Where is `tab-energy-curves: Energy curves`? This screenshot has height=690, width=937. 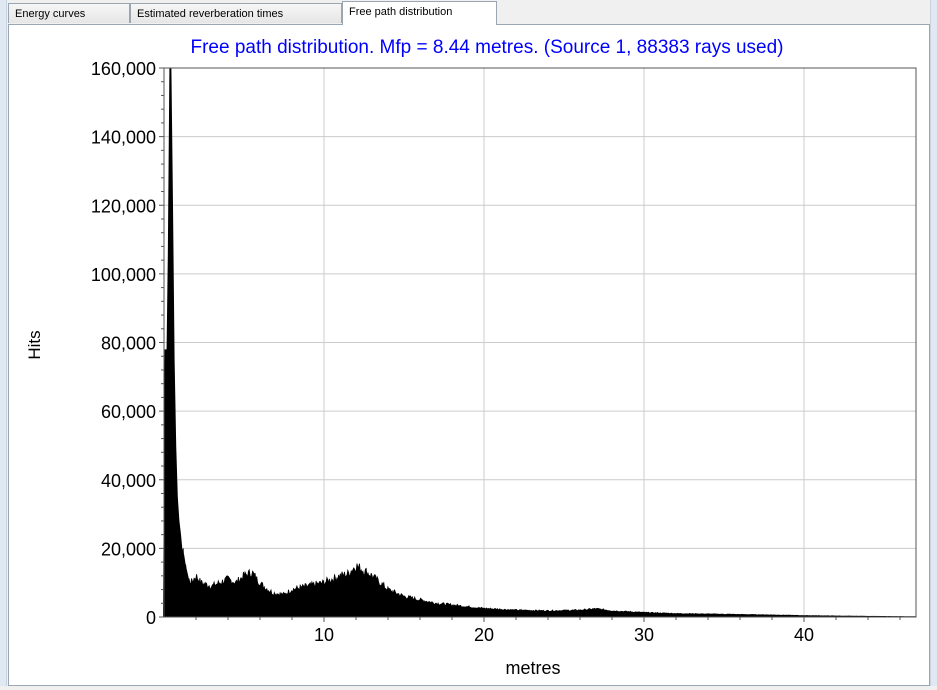 tab-energy-curves: Energy curves is located at coordinates (69, 13).